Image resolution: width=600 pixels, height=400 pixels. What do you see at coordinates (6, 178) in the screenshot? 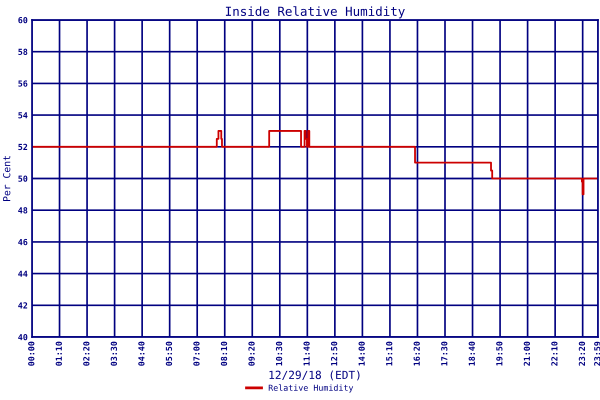
I see `y-axis-title: Per Cent` at bounding box center [6, 178].